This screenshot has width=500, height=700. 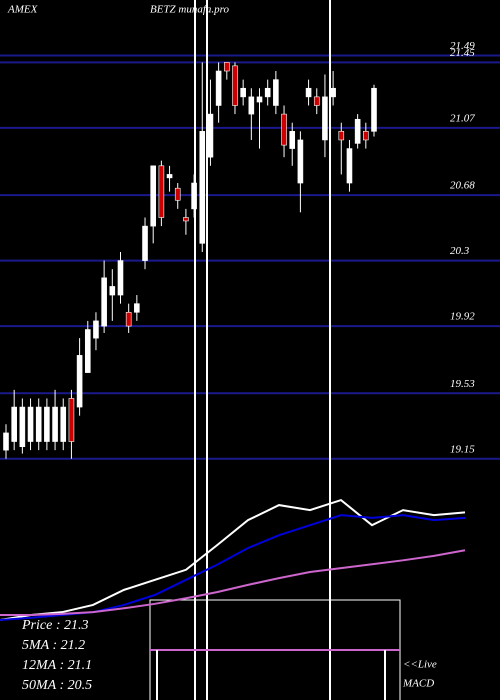 I want to click on legend-entry: 12MA : 21.1, so click(x=57, y=665).